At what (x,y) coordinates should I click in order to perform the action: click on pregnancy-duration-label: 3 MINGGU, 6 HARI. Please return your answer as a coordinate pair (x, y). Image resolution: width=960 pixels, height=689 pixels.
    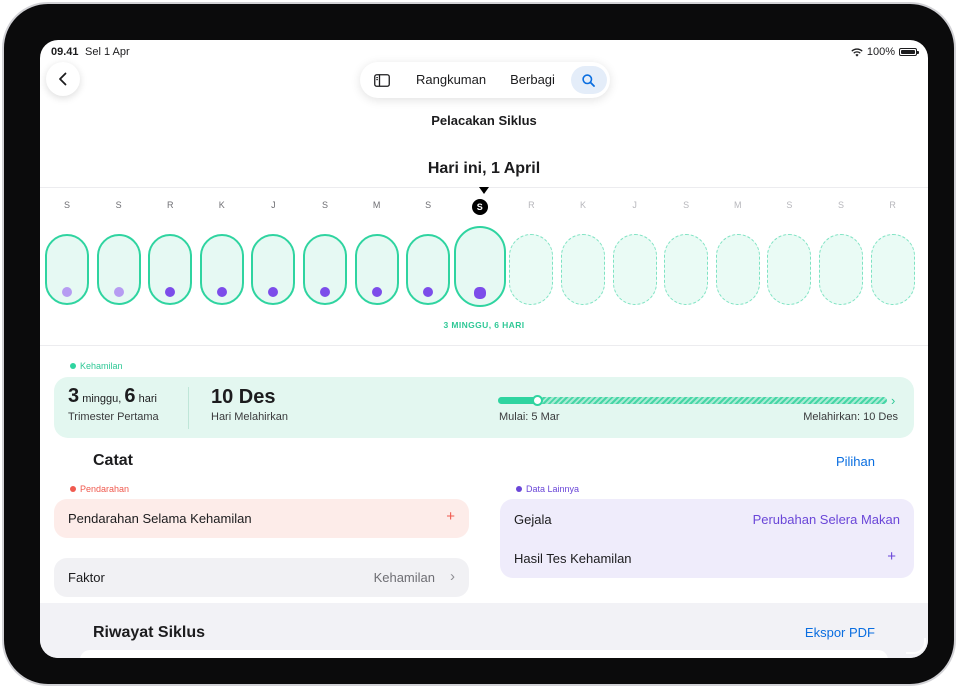
    Looking at the image, I should click on (484, 325).